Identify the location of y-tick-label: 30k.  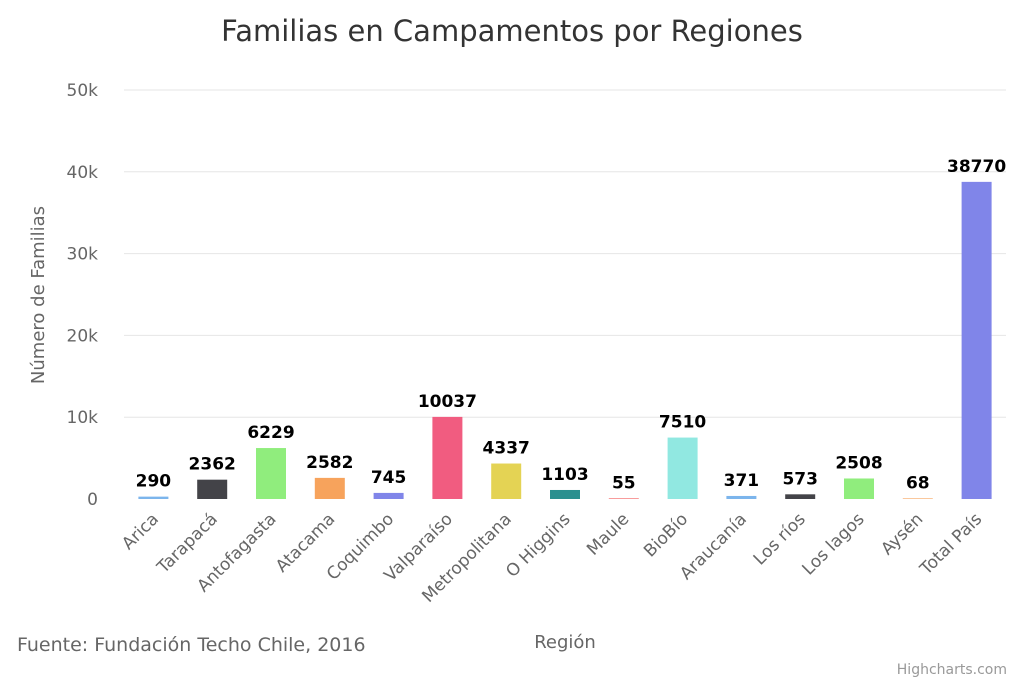
(83, 255).